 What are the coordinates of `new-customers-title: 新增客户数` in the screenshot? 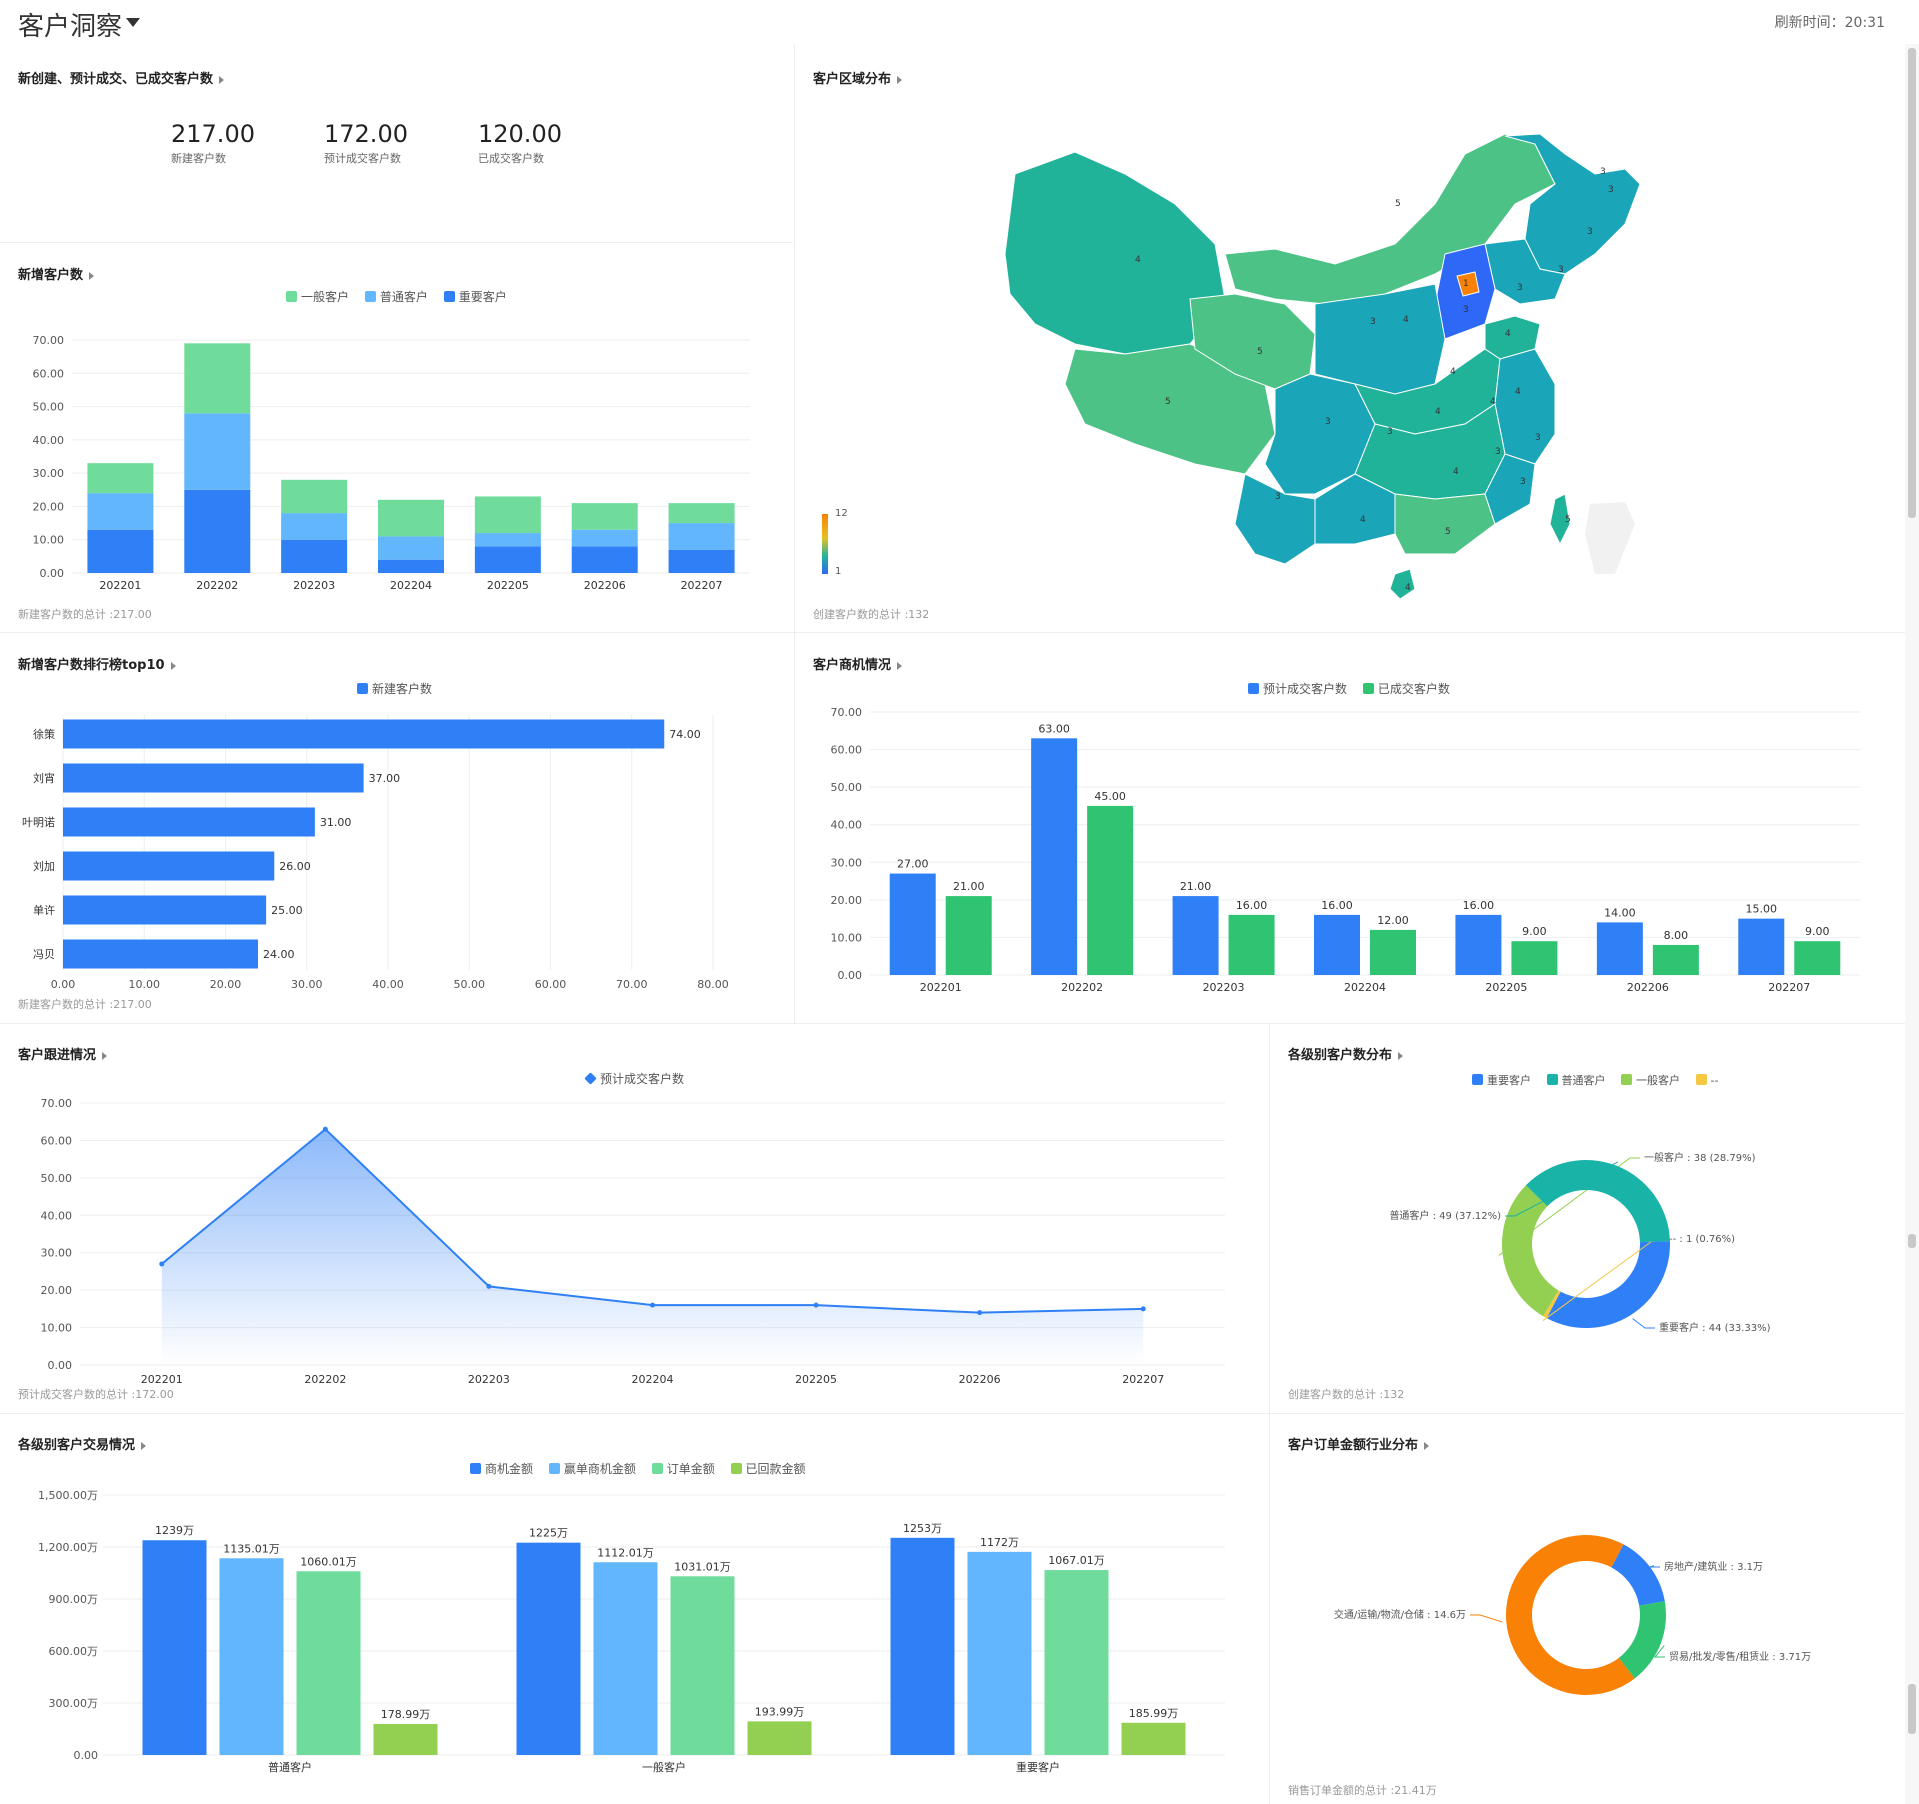 It's located at (56, 273).